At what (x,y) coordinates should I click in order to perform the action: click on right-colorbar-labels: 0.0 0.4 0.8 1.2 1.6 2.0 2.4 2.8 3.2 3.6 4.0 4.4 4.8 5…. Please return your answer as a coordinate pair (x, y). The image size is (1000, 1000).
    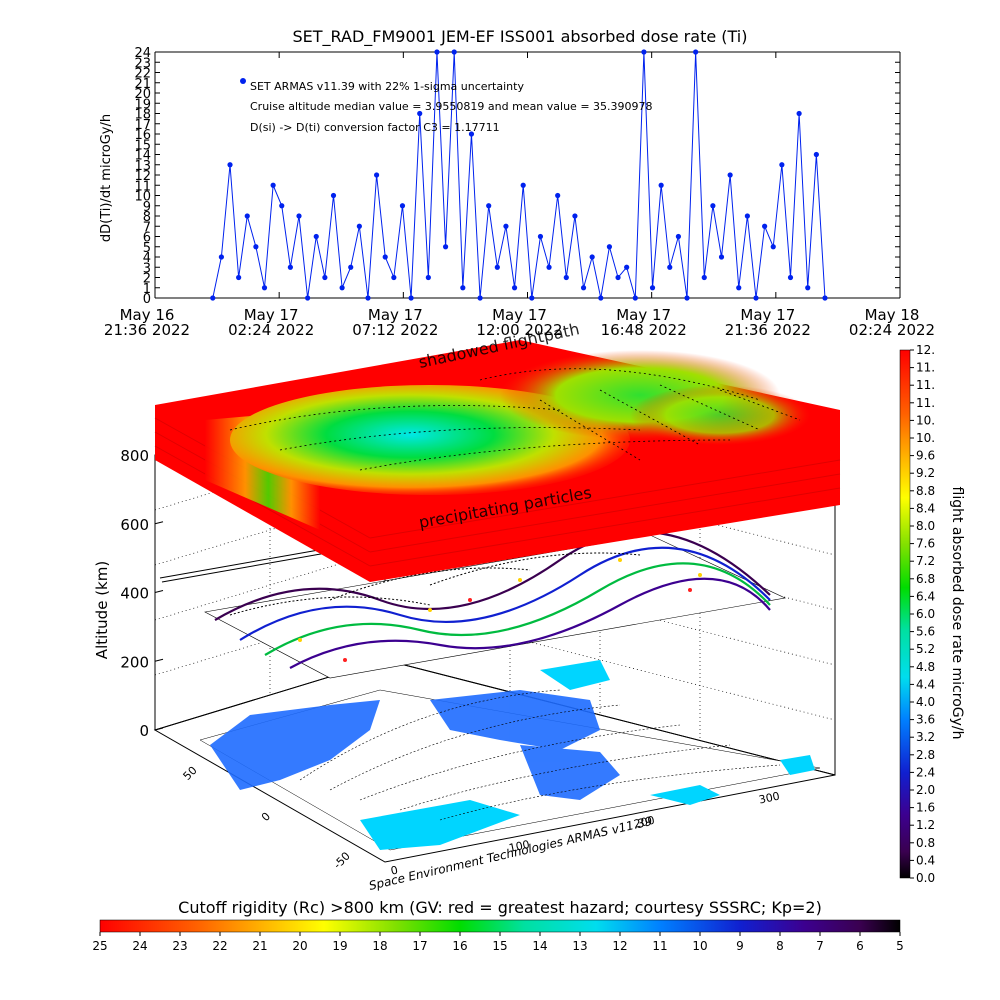
    Looking at the image, I should click on (922, 614).